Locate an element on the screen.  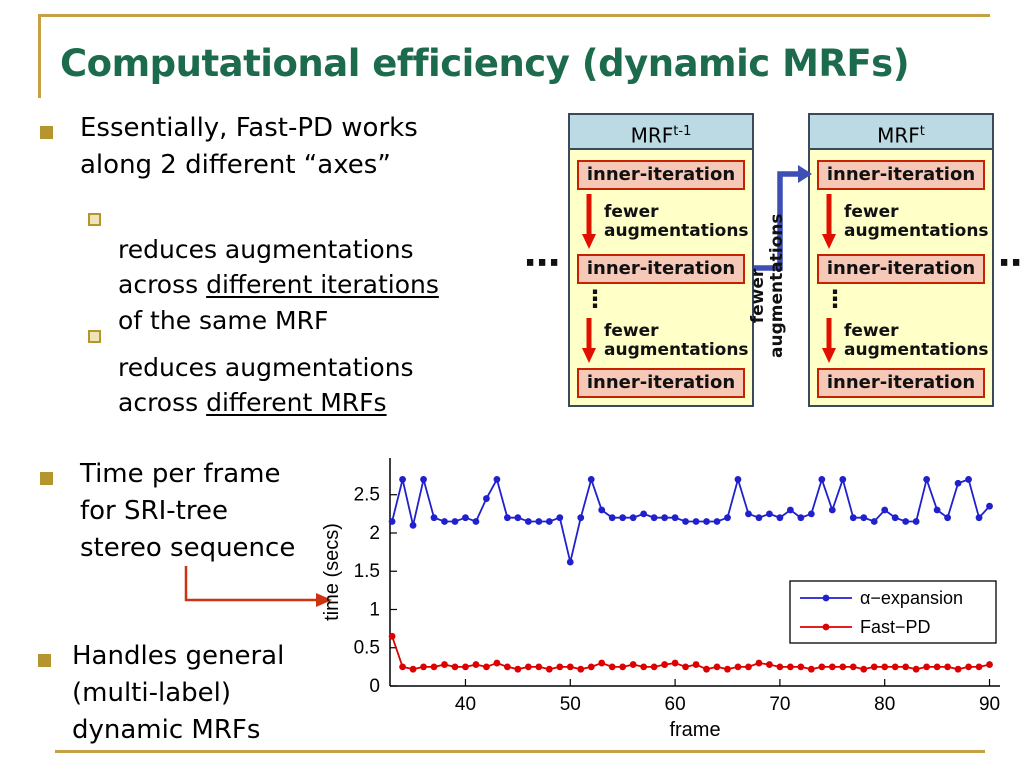
y-tick-label: 0.5 is located at coordinates (367, 648).